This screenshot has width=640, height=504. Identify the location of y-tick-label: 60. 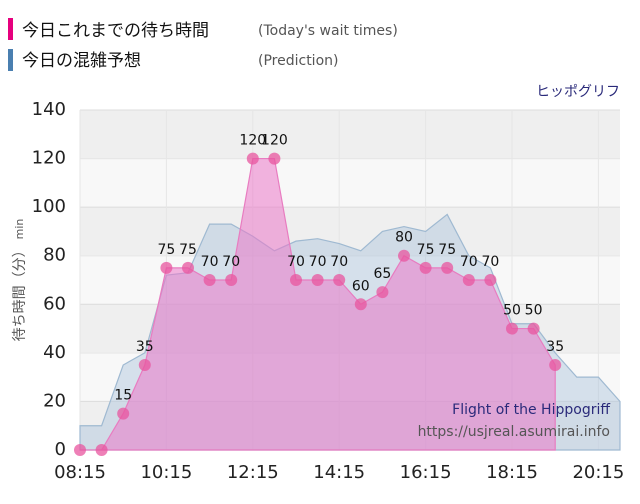
(54, 303).